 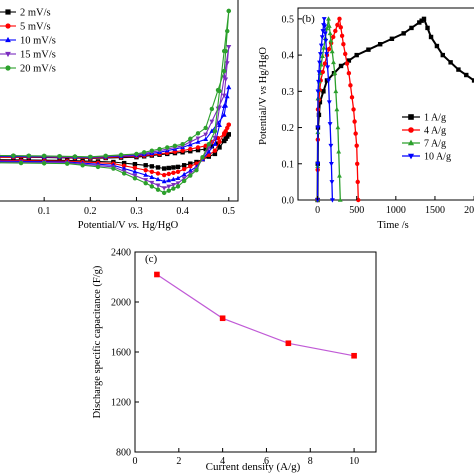 I want to click on panel-c-series-line, so click(x=255, y=315).